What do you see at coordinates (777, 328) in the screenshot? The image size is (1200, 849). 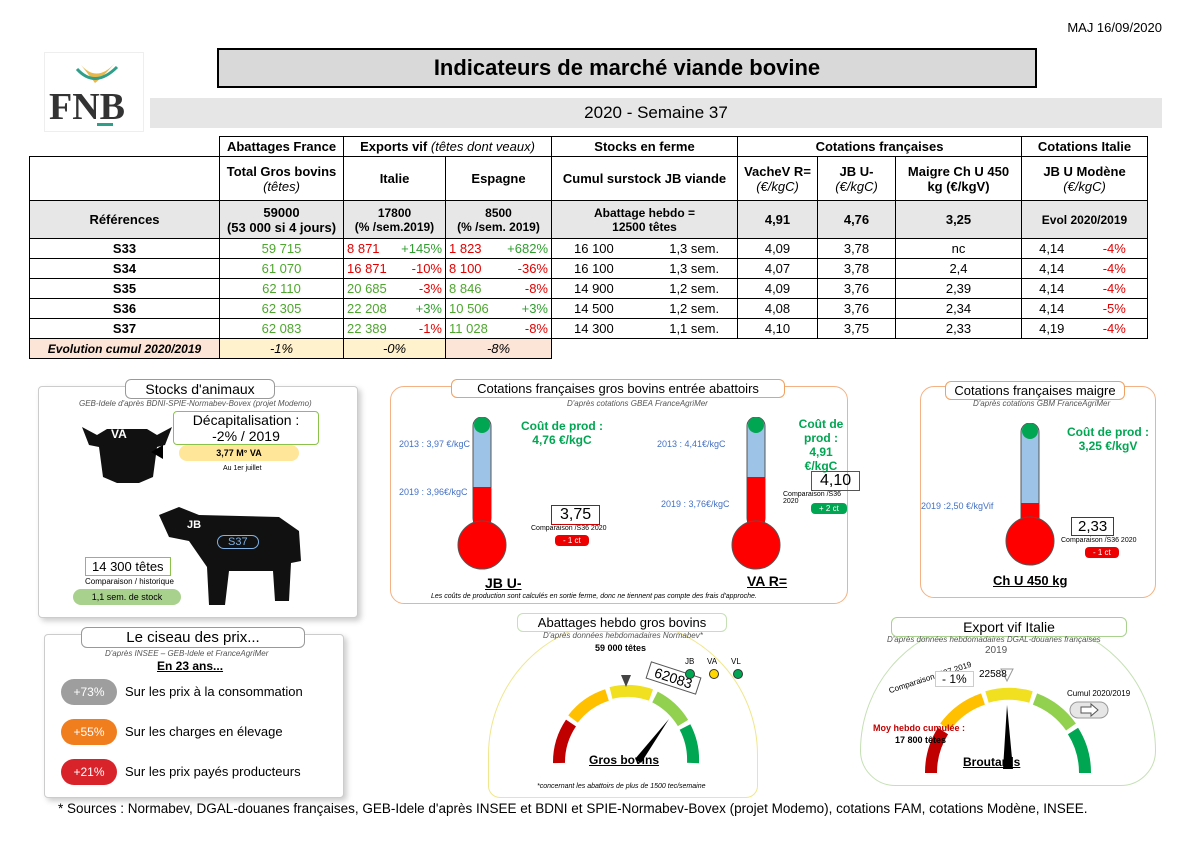 I see `vache-cell: 4,10` at bounding box center [777, 328].